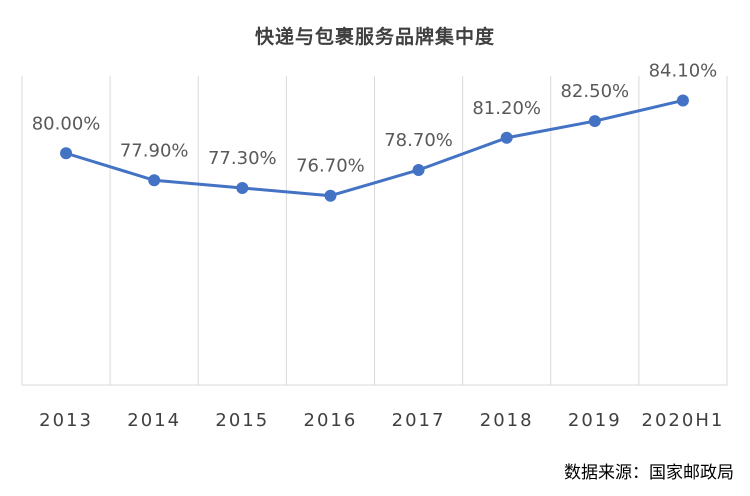 This screenshot has width=750, height=496. I want to click on data-label: 84.10%, so click(683, 70).